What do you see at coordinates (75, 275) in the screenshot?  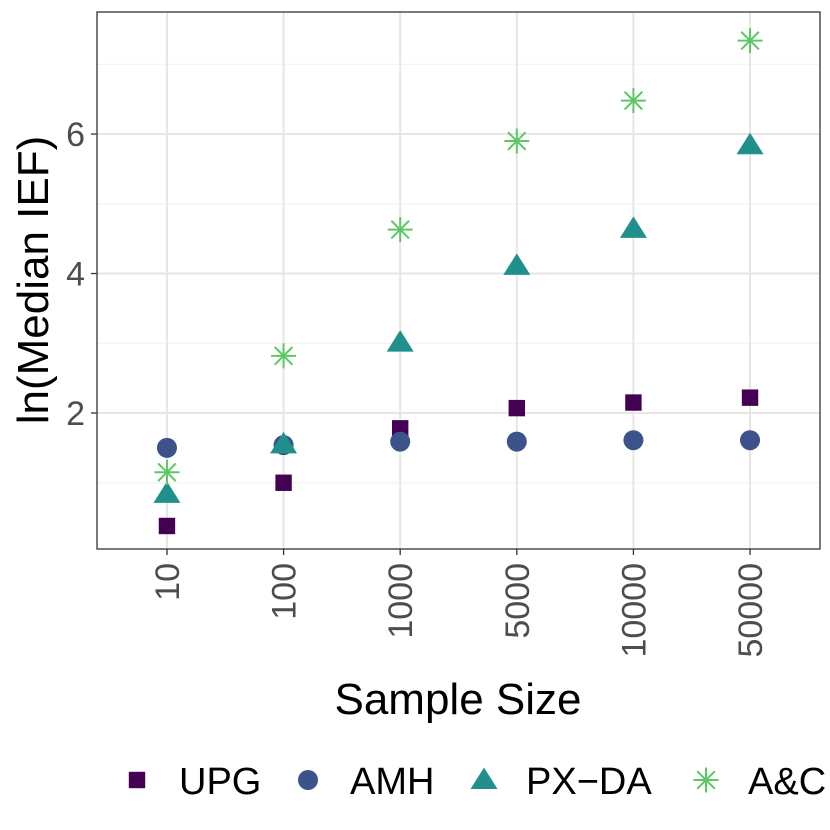 I see `y-tick-label: 4` at bounding box center [75, 275].